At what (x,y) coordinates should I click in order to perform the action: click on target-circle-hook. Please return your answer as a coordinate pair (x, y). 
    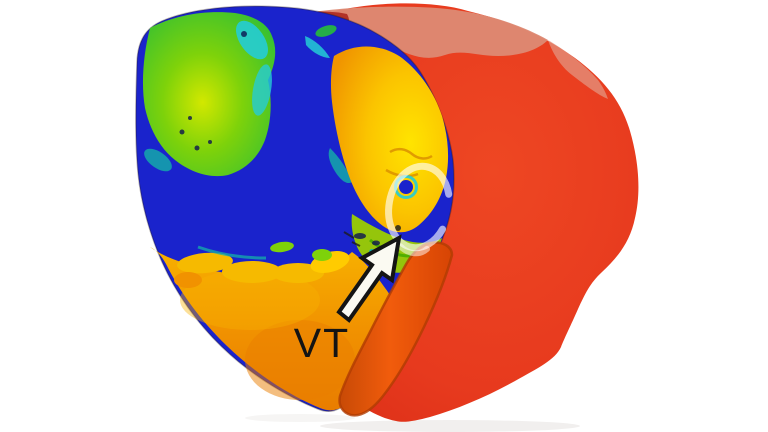
    Looking at the image, I should click on (413, 250).